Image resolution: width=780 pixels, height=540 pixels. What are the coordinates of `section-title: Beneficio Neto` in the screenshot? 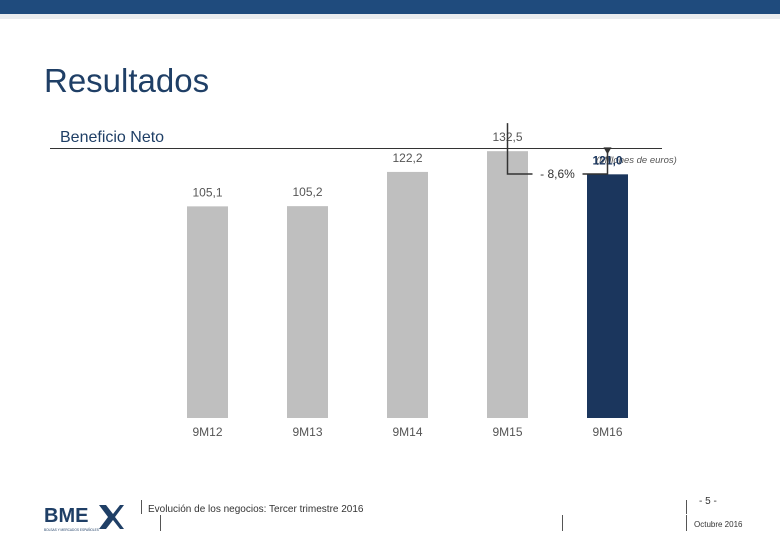 It's located at (112, 137).